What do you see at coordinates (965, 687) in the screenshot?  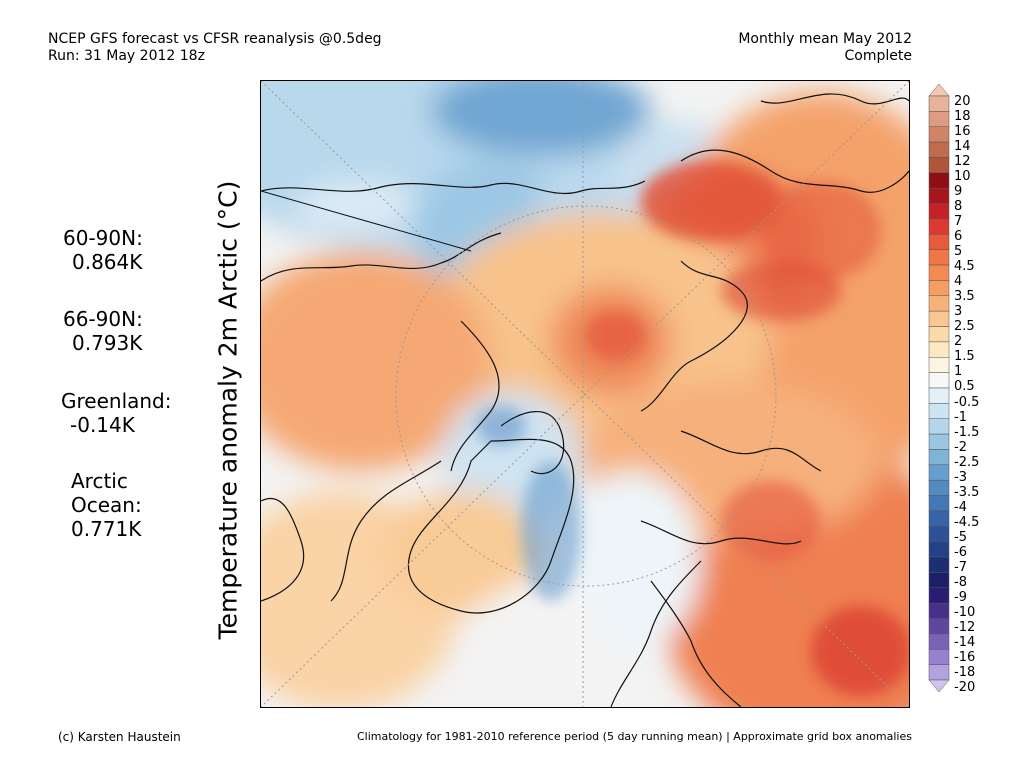 I see `colorbar-tick-label: -20` at bounding box center [965, 687].